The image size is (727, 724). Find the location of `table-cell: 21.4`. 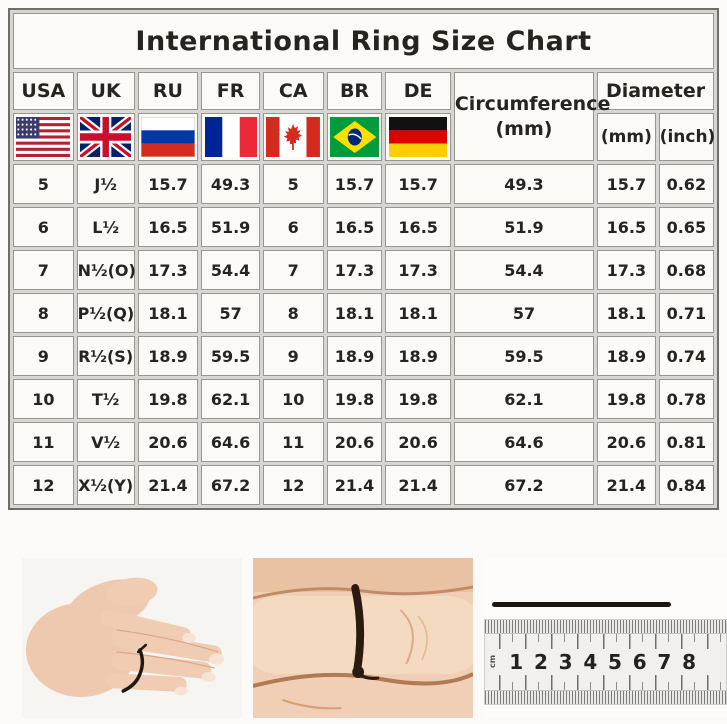

table-cell: 21.4 is located at coordinates (626, 485).